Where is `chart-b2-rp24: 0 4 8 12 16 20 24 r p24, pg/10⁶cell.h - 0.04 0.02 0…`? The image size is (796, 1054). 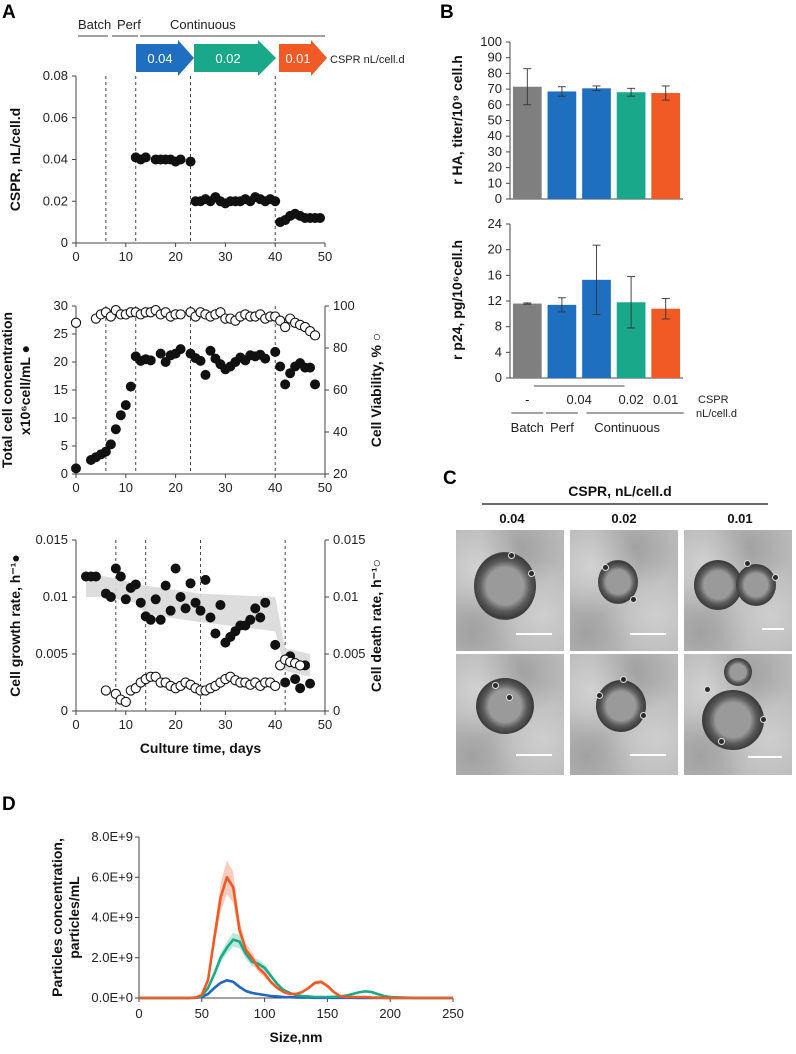
chart-b2-rp24: 0 4 8 12 16 20 24 r p24, pg/10⁶cell.h - 0.04 0.02 0… is located at coordinates (593, 325).